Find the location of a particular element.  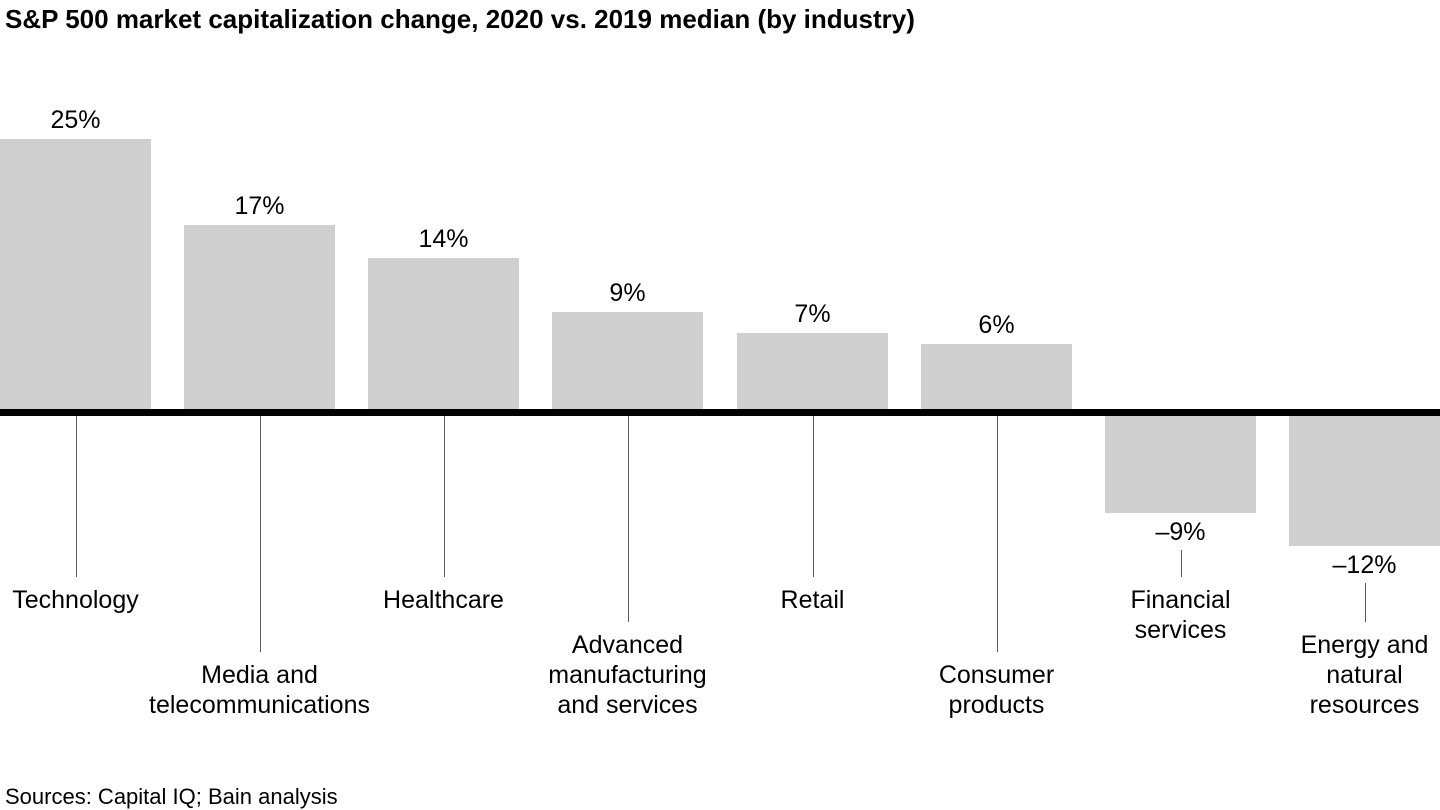

category-label-energy-and-natural-resources: Energy and natural resources is located at coordinates (1337, 675).